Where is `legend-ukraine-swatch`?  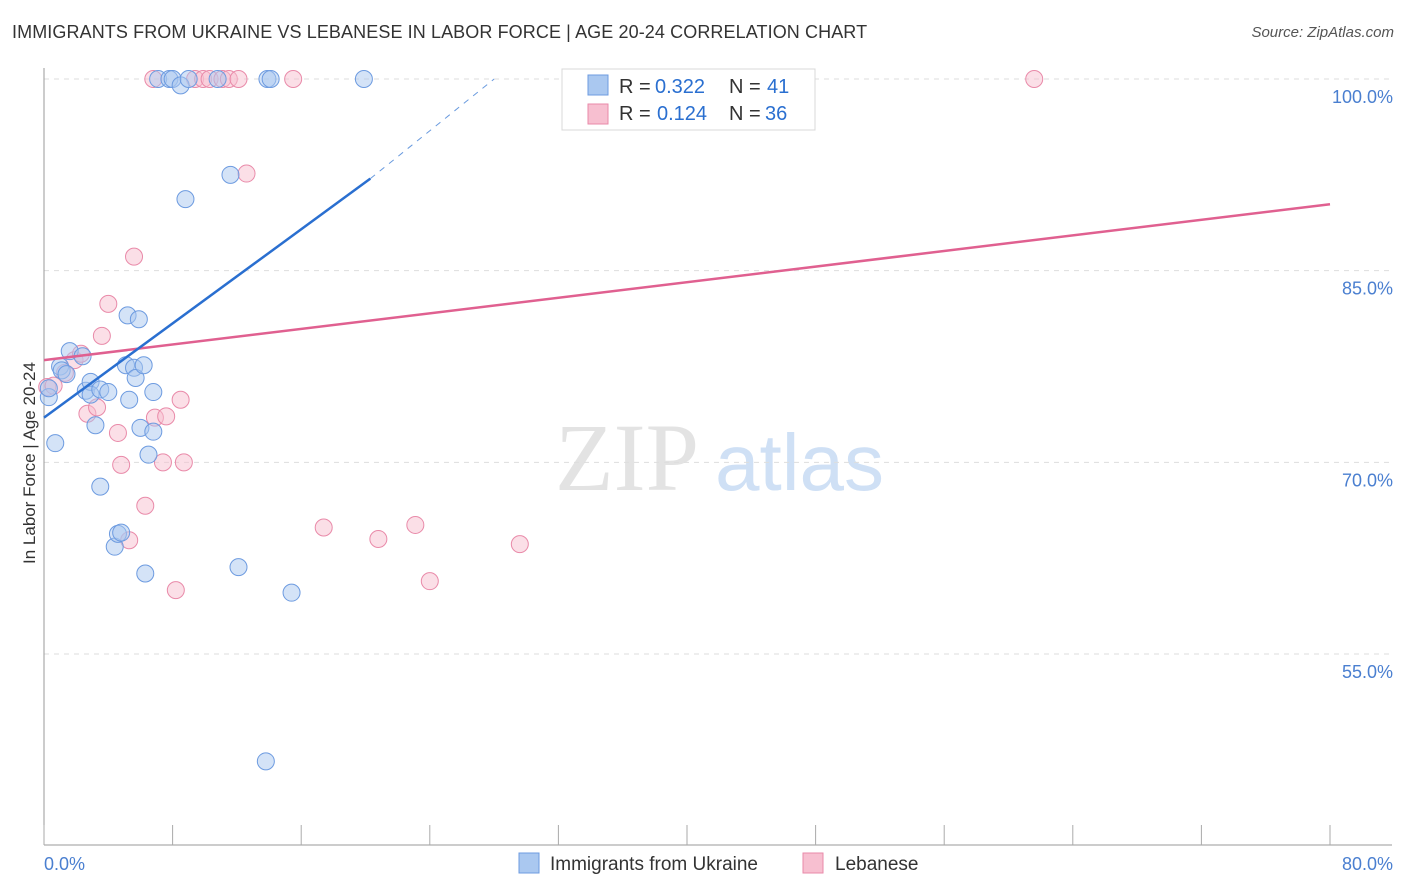 legend-ukraine-swatch is located at coordinates (598, 85).